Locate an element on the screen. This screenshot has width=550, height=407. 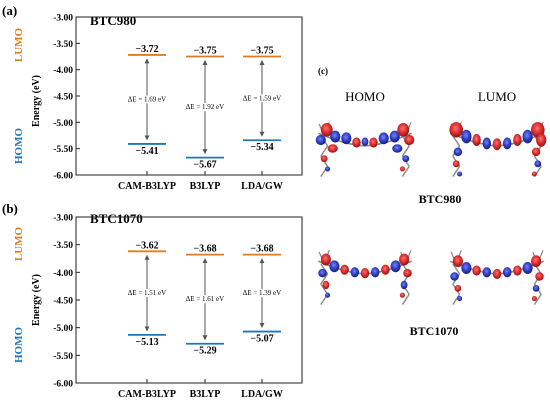
gap-label: ΔE = 1.59 eV is located at coordinates (262, 98).